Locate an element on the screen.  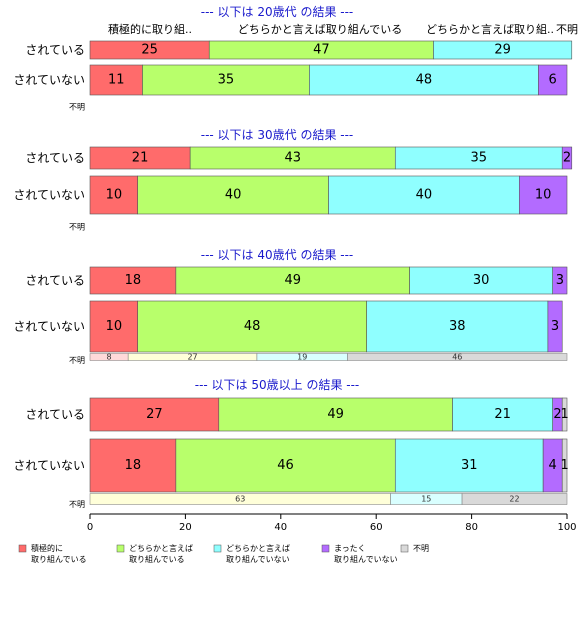
data-label: 27 is located at coordinates (154, 414).